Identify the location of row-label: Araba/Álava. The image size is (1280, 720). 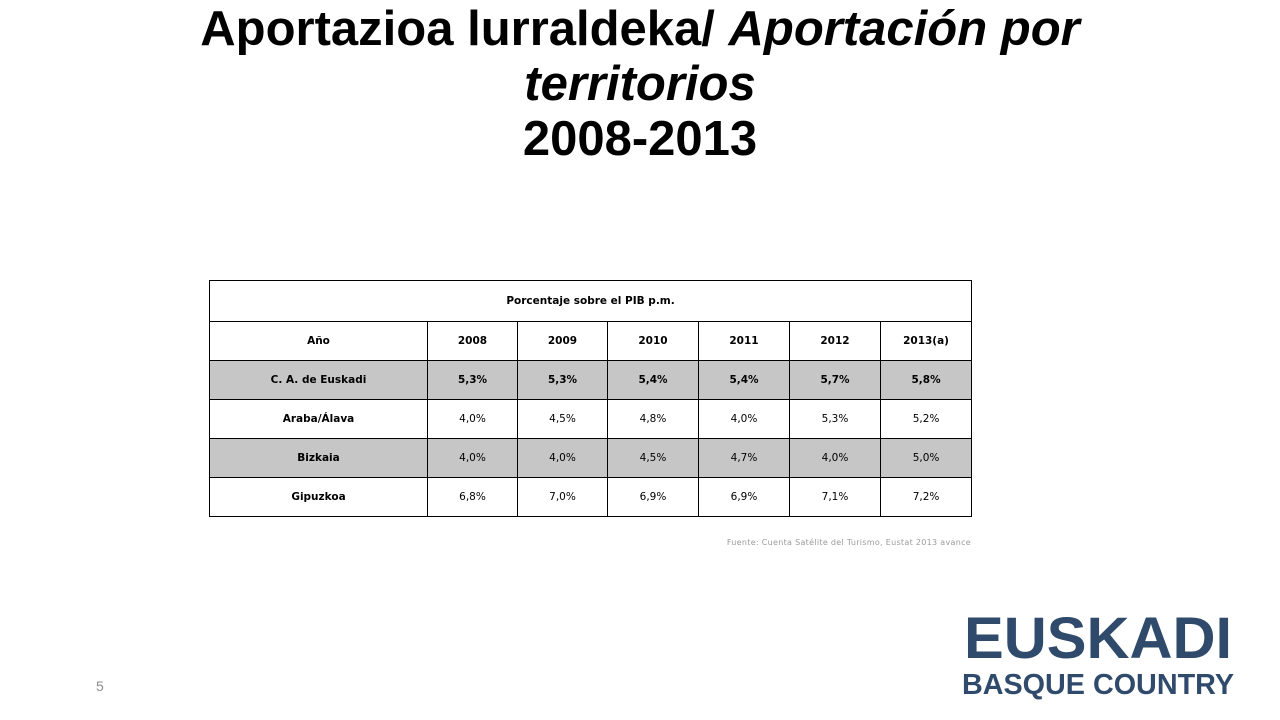
(318, 419).